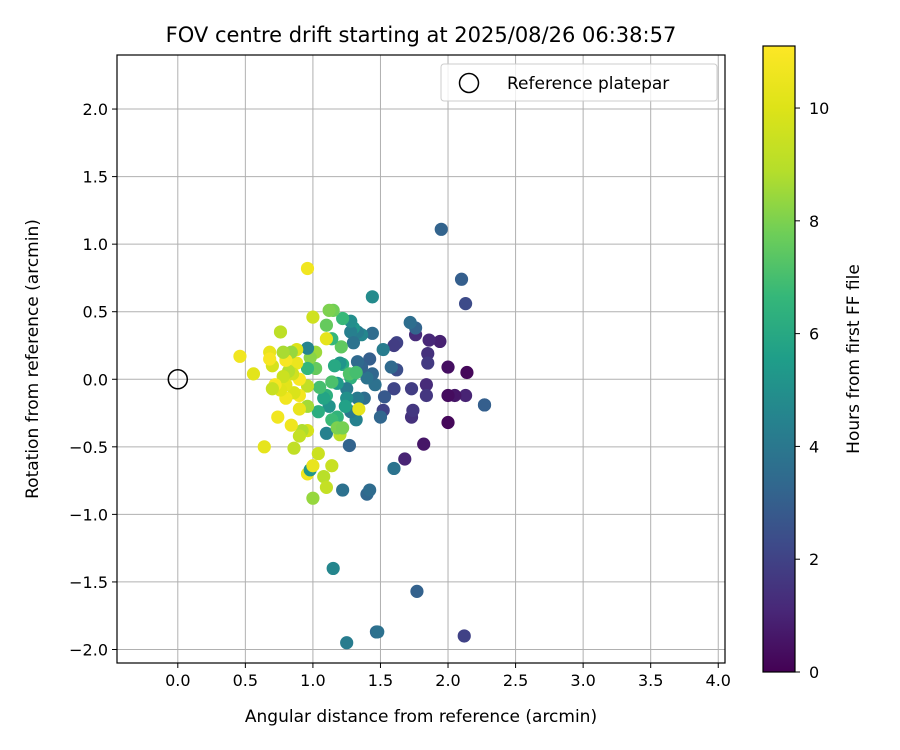 This screenshot has height=750, width=900. What do you see at coordinates (95, 379) in the screenshot?
I see `y-tick-label: 0.0` at bounding box center [95, 379].